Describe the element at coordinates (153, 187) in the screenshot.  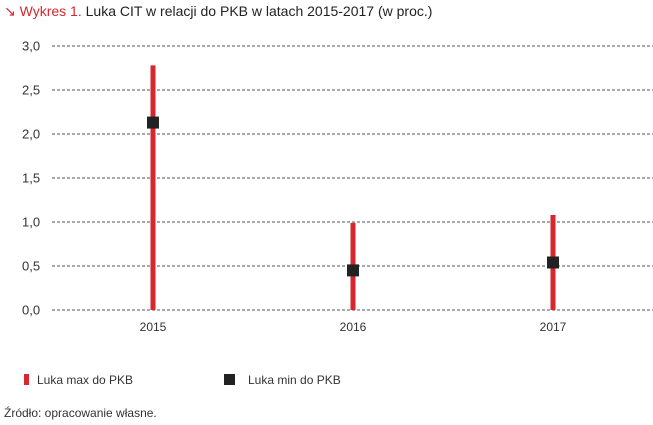
I see `max-bar` at that location.